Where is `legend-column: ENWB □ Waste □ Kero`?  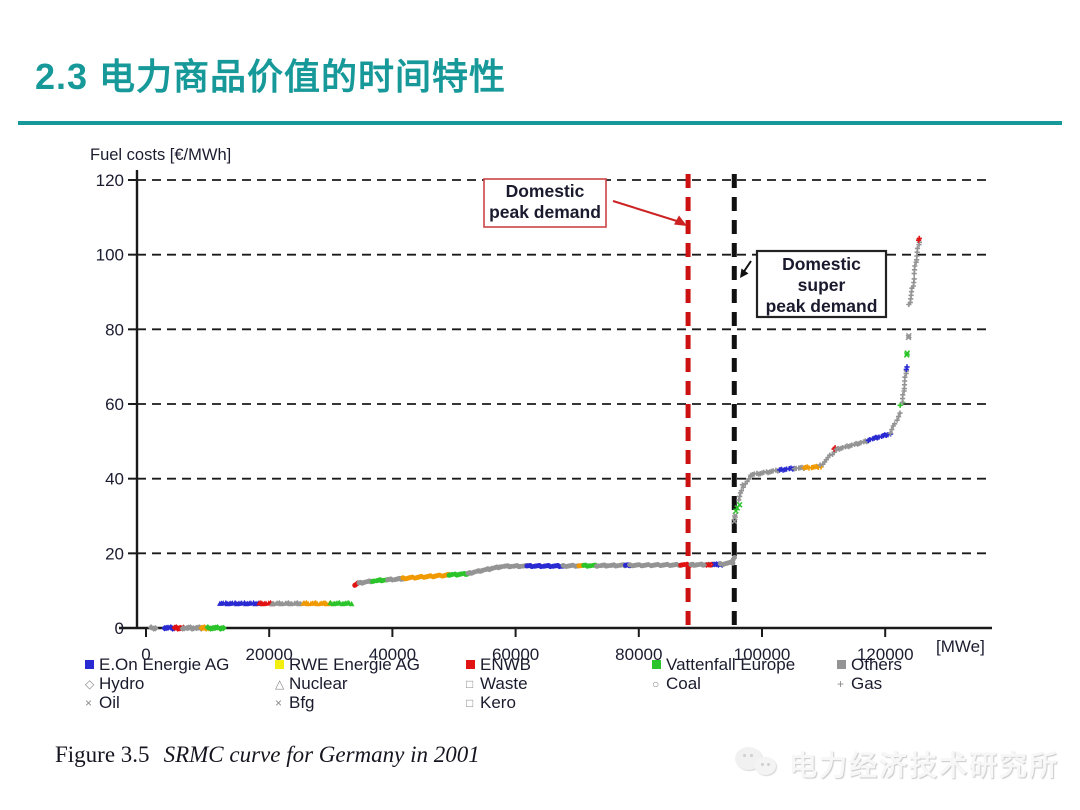
legend-column: ENWB □ Waste □ Kero is located at coordinates (498, 683).